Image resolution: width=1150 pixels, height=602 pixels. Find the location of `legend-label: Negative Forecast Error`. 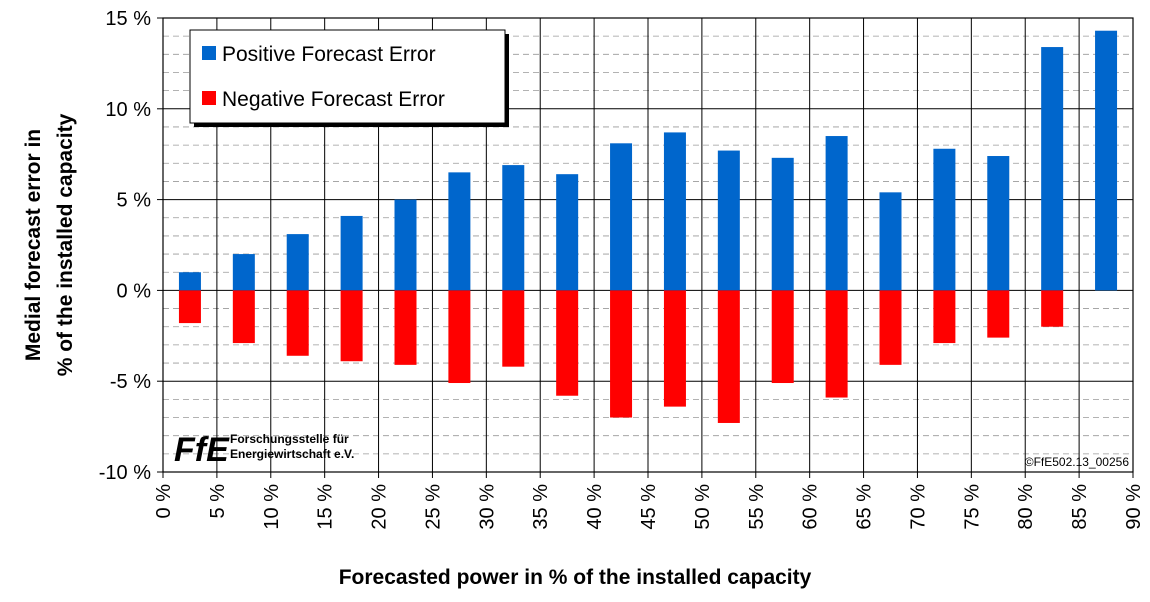

legend-label: Negative Forecast Error is located at coordinates (333, 99).